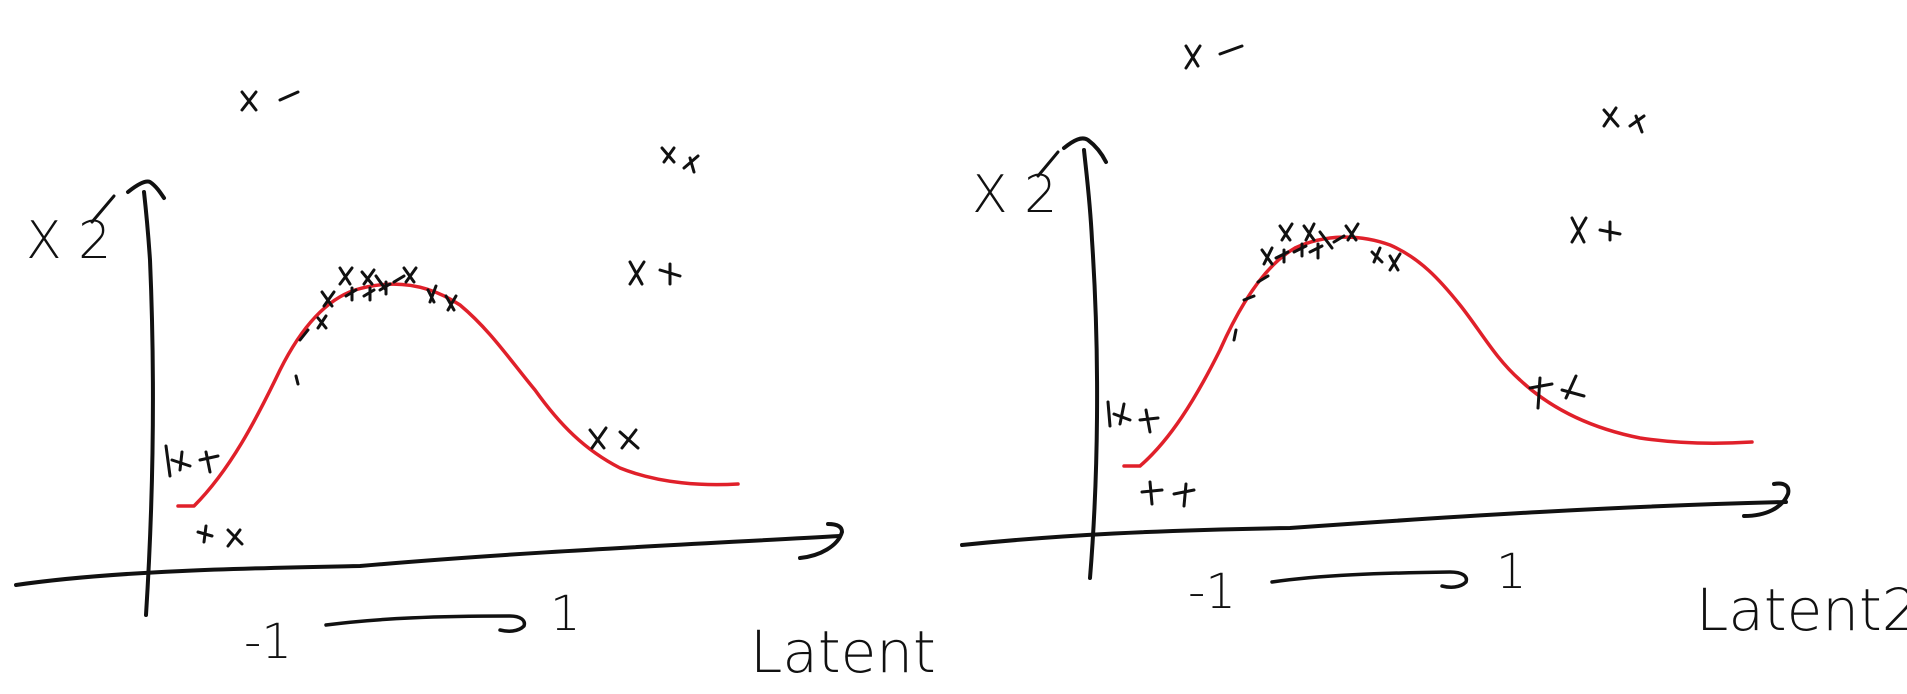 This screenshot has width=1907, height=694. Describe the element at coordinates (1048, 164) in the screenshot. I see `right-y-label-tick` at that location.